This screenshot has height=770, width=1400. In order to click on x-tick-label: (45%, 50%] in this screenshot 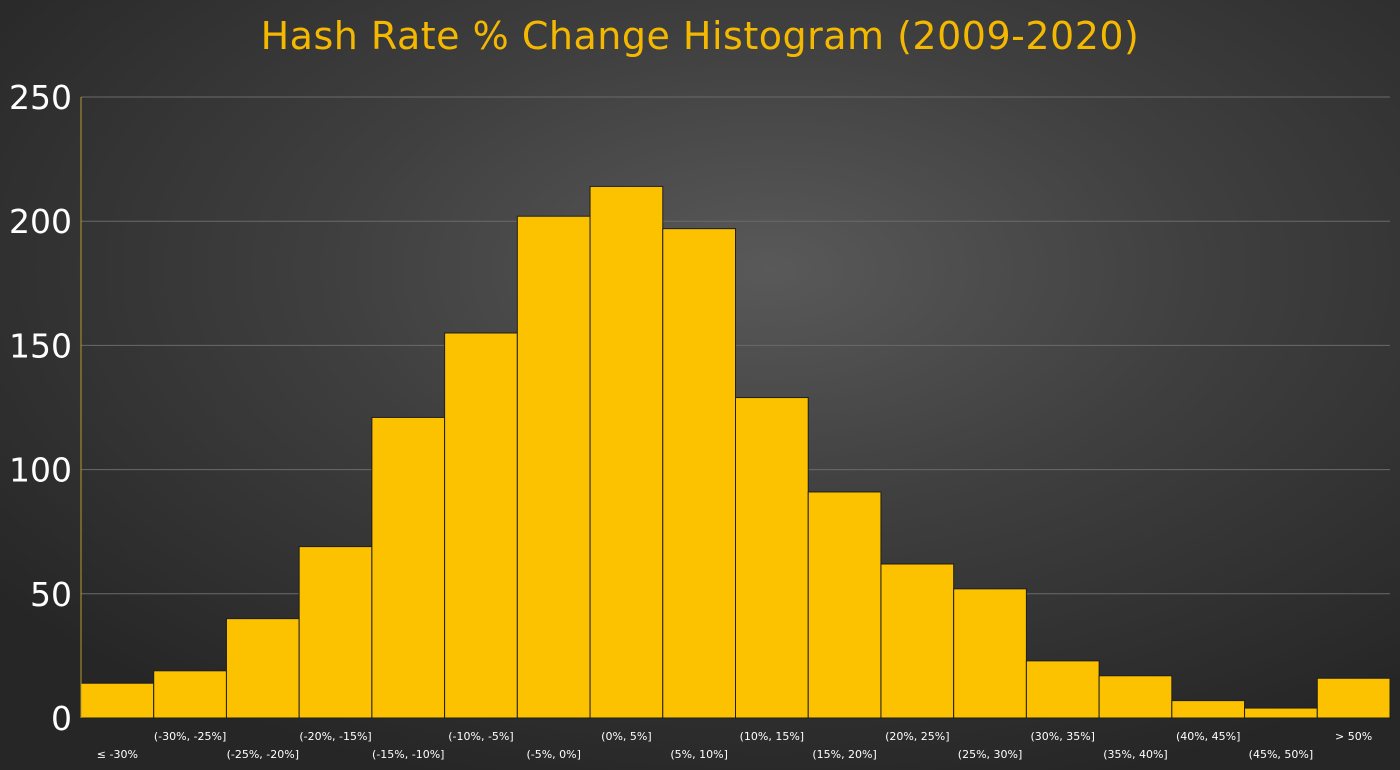, I will do `click(1281, 754)`.